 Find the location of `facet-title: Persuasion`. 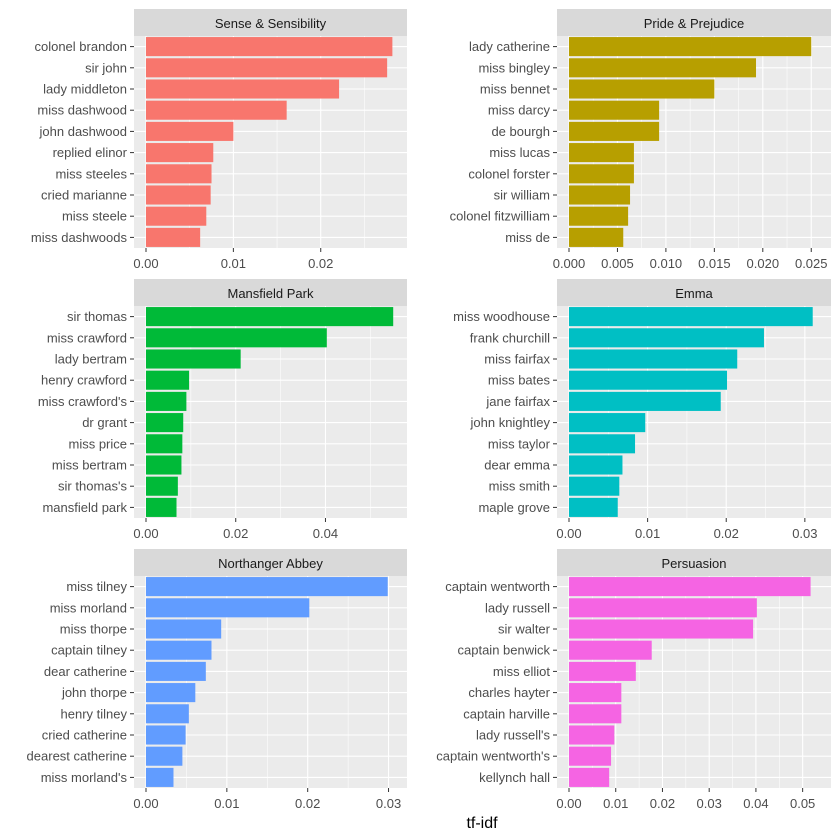

facet-title: Persuasion is located at coordinates (693, 563).